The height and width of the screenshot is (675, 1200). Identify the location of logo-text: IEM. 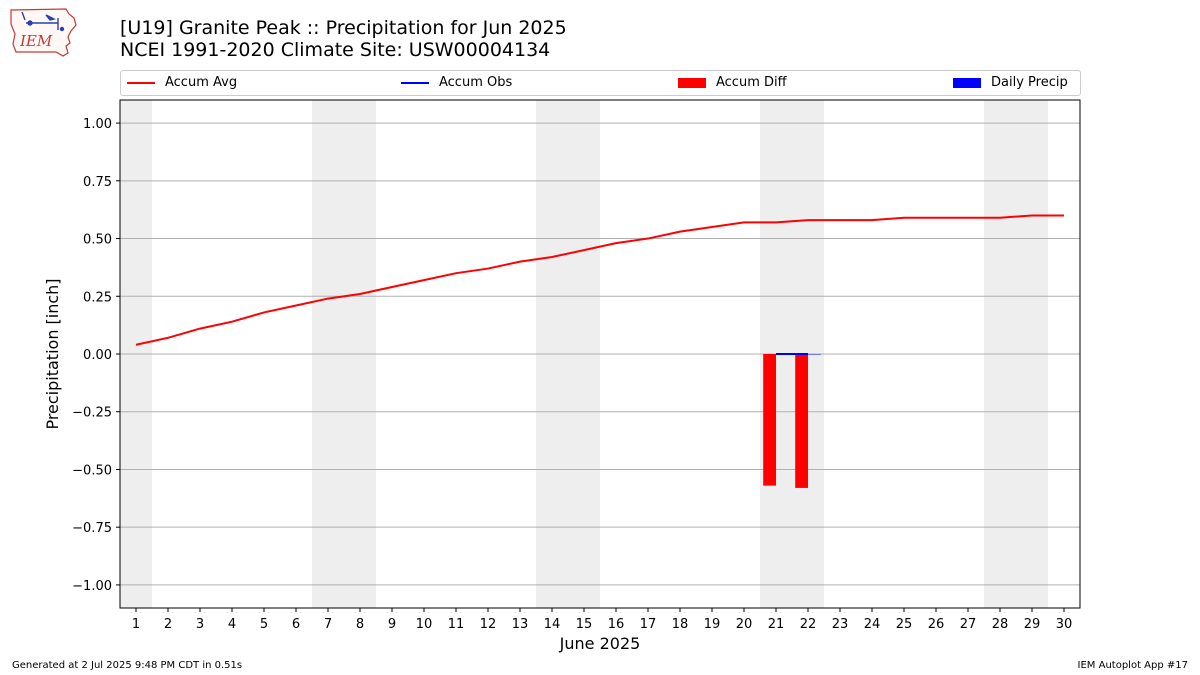
(36, 41).